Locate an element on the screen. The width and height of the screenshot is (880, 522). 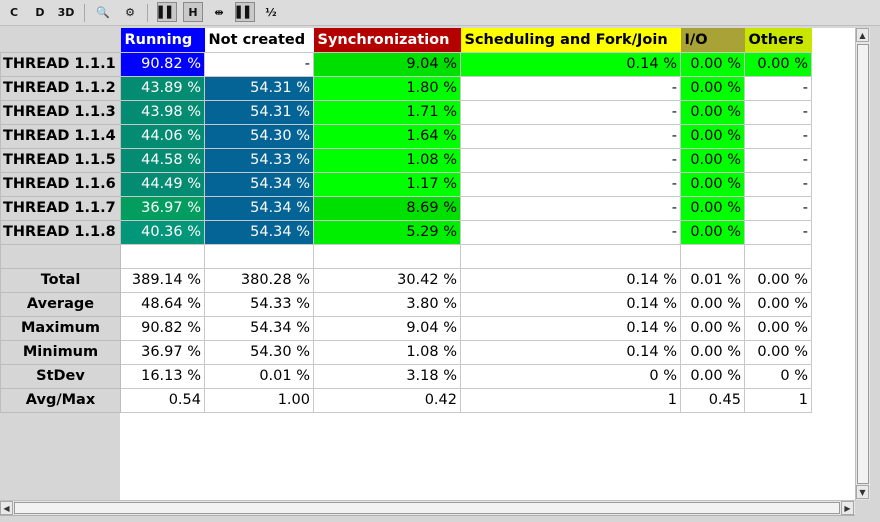
stats-cell: 54.30 % is located at coordinates (259, 352).